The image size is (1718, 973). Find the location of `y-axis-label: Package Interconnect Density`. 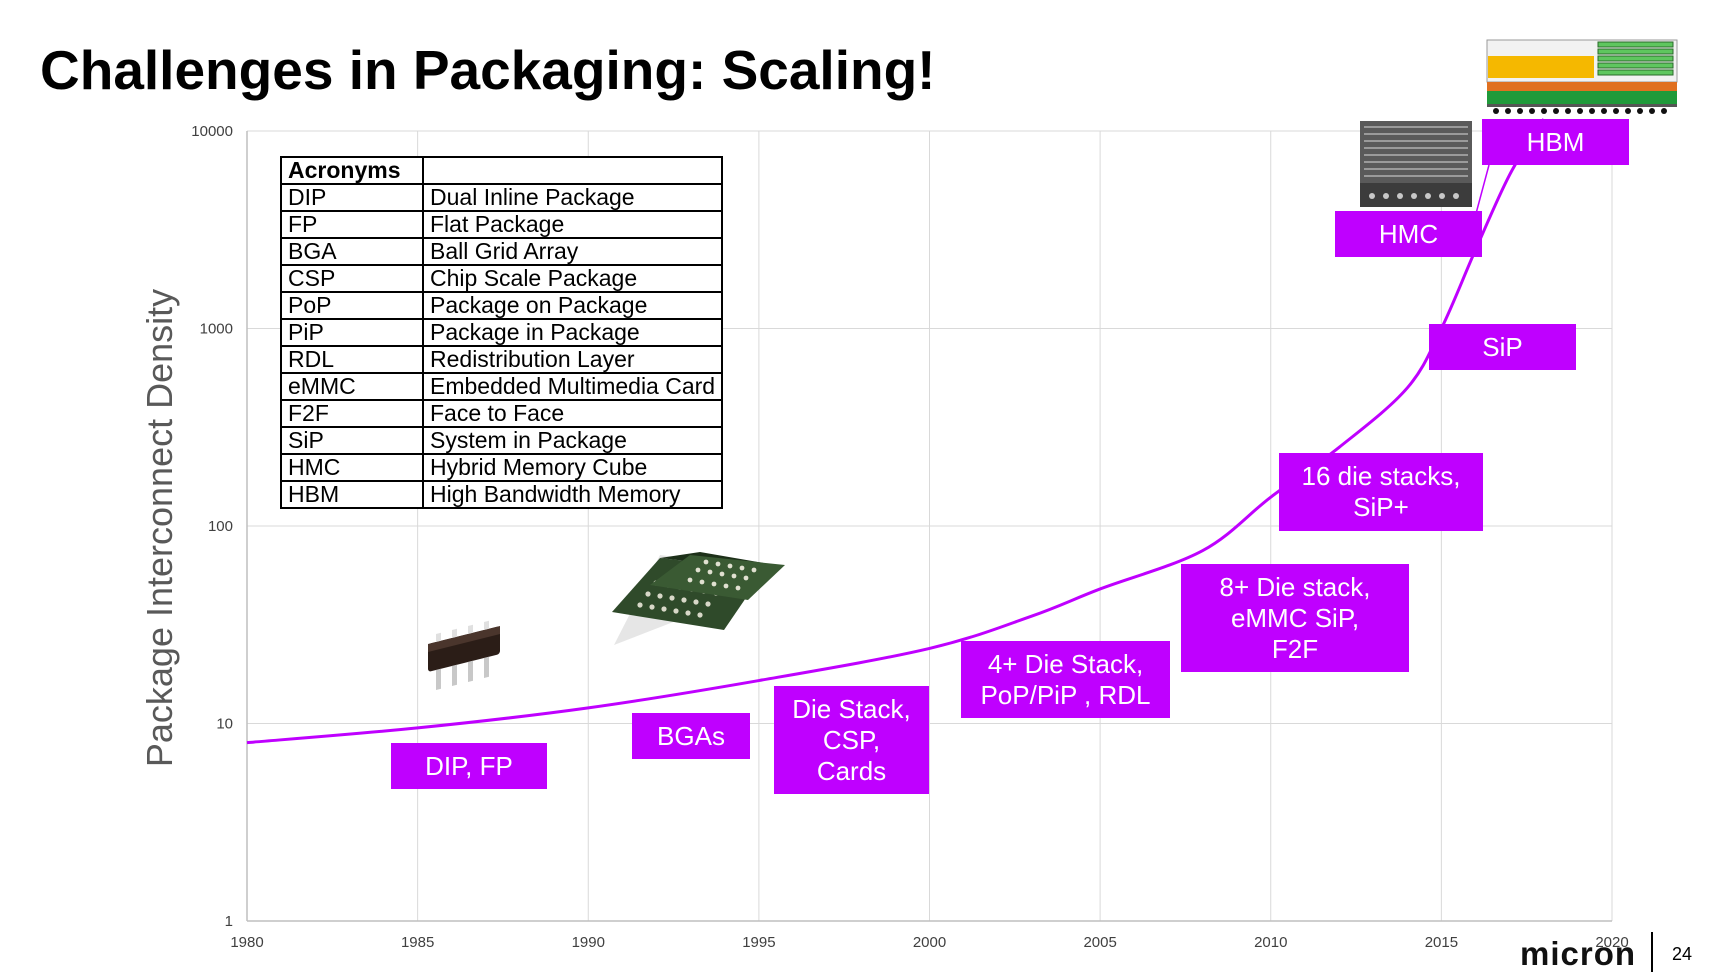

y-axis-label: Package Interconnect Density is located at coordinates (159, 528).